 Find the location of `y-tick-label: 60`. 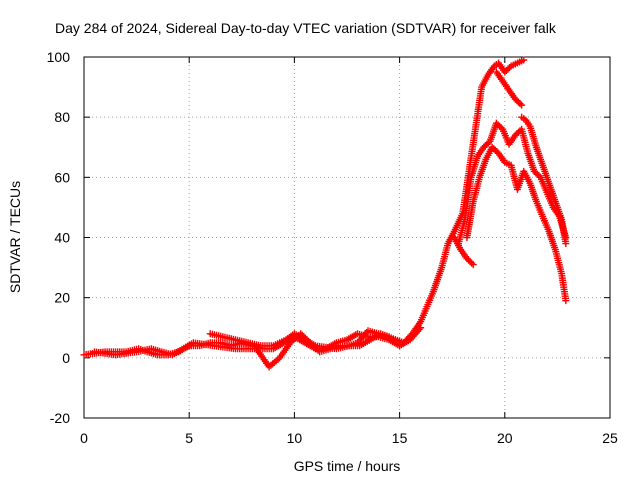

y-tick-label: 60 is located at coordinates (62, 177).